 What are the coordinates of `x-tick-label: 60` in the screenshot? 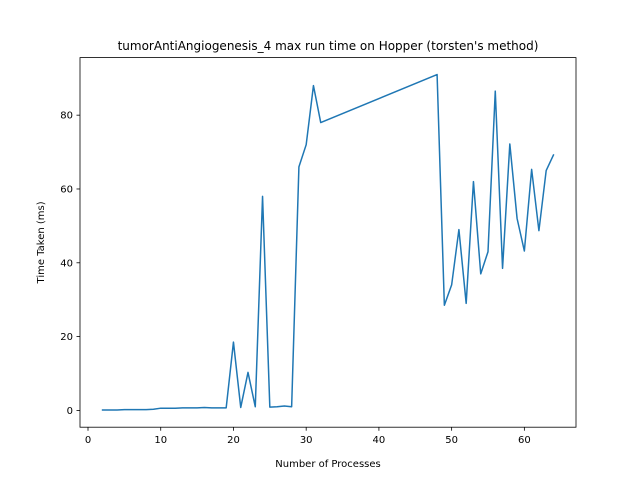 It's located at (524, 440).